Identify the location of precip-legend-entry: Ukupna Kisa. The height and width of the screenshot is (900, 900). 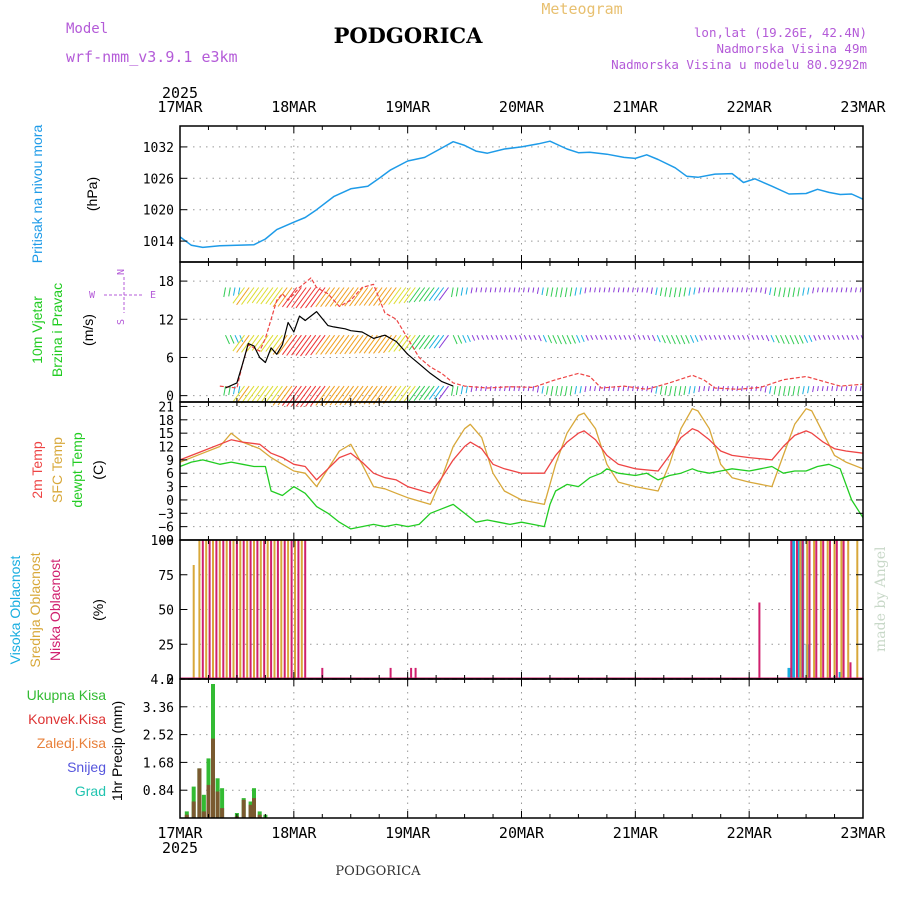
(67, 695).